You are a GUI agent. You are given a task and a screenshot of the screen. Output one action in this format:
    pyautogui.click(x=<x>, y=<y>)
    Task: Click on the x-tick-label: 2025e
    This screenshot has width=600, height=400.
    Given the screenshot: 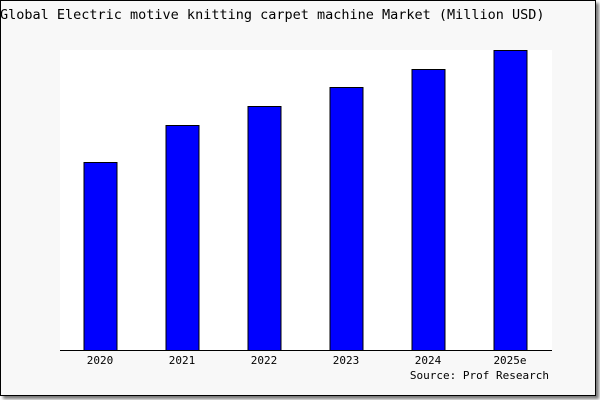 What is the action you would take?
    pyautogui.click(x=509, y=360)
    